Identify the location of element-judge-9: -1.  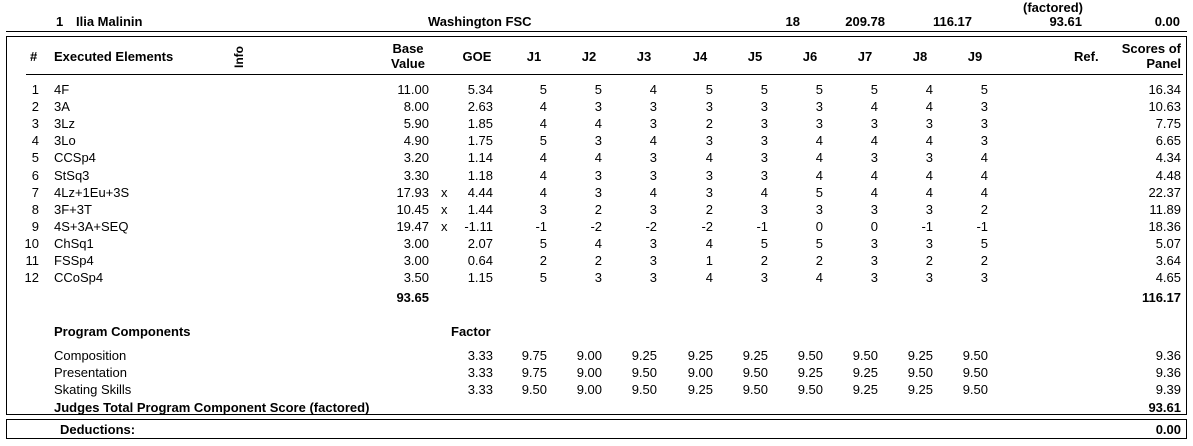
(982, 226).